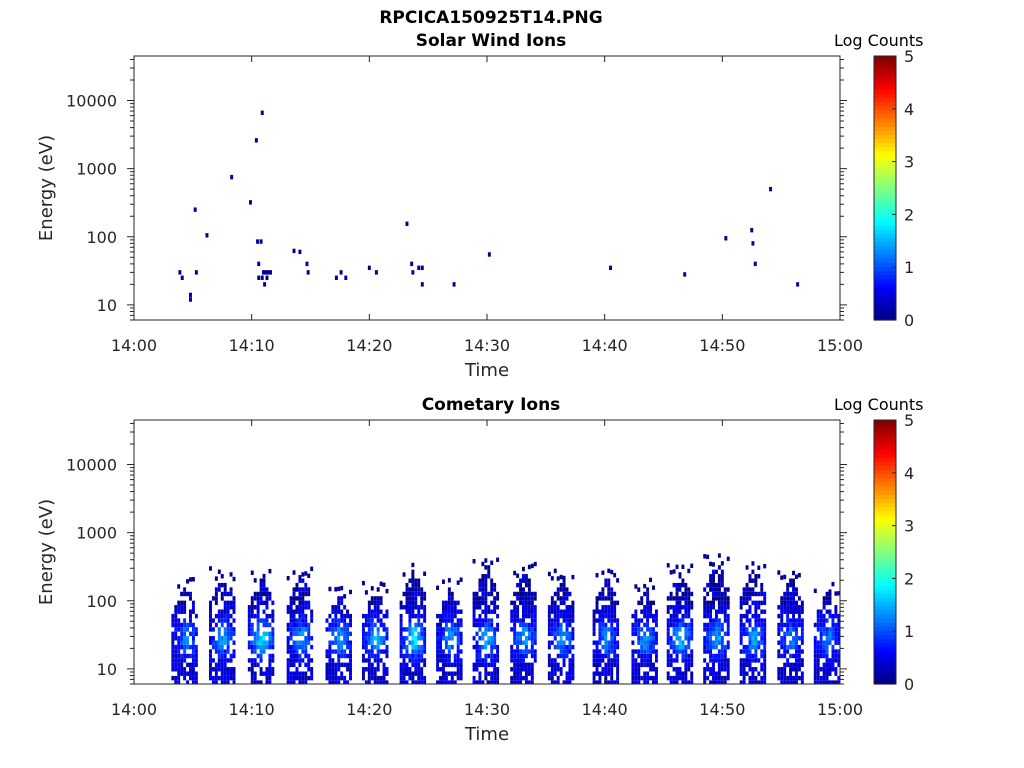 The image size is (1024, 768). What do you see at coordinates (346, 277) in the screenshot?
I see `heatmap-cell` at bounding box center [346, 277].